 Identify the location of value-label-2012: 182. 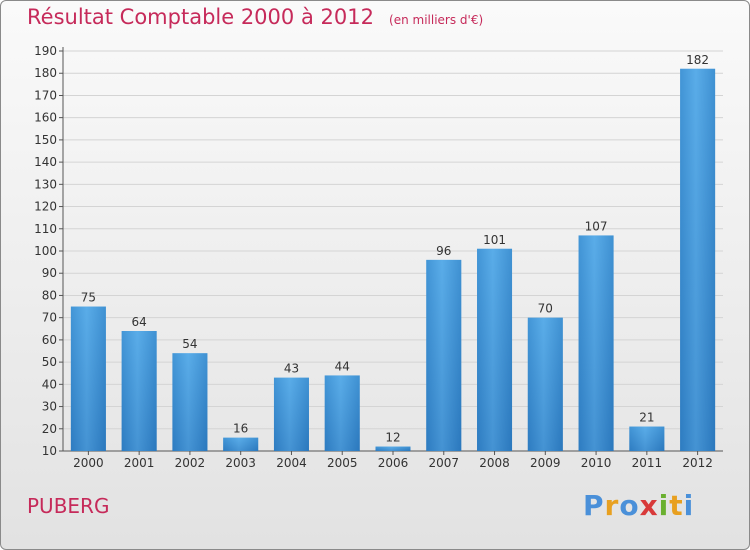
(697, 60).